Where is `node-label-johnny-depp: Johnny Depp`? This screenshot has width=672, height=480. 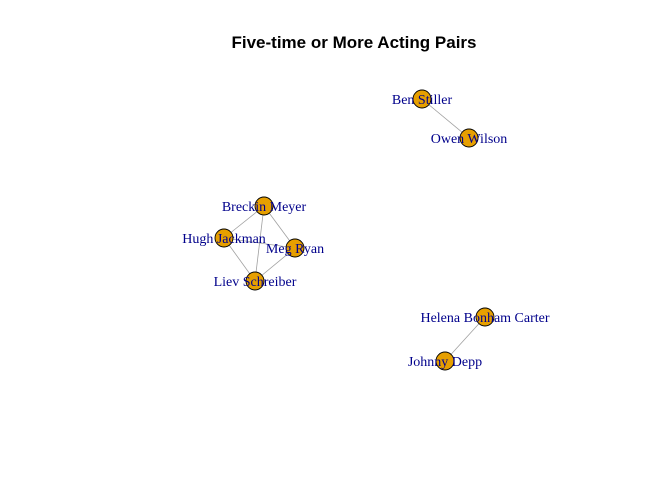 node-label-johnny-depp: Johnny Depp is located at coordinates (445, 362).